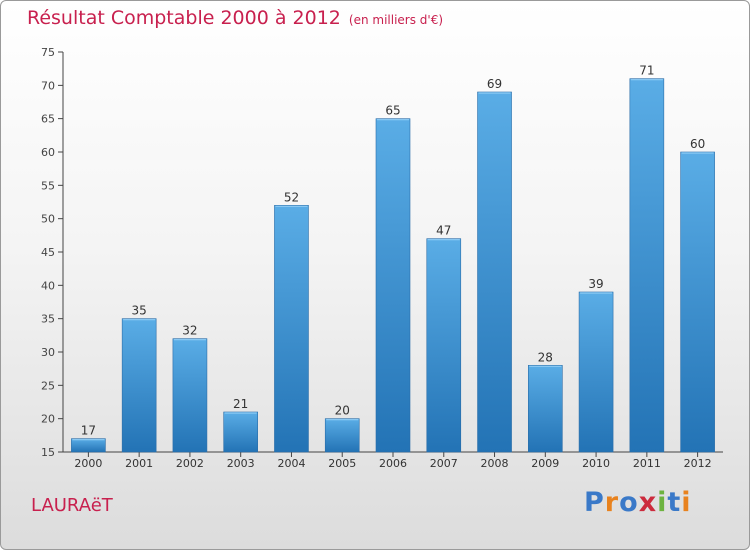 Image resolution: width=750 pixels, height=550 pixels. I want to click on data-label: 20, so click(342, 411).